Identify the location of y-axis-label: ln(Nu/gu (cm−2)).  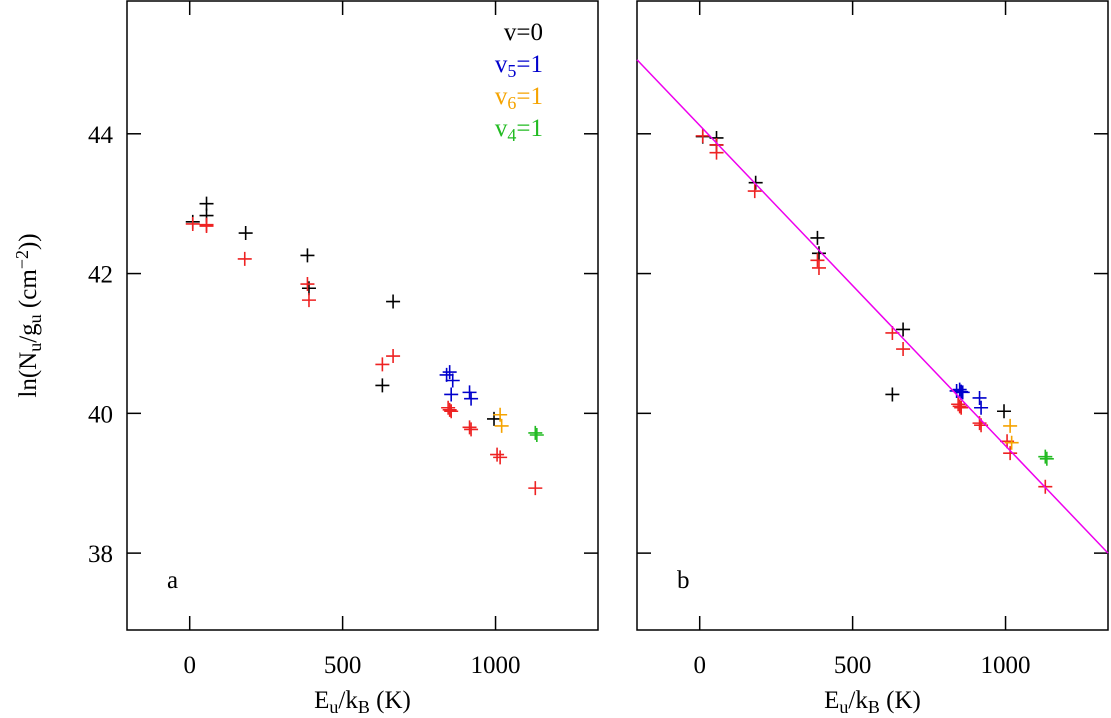
(28, 315).